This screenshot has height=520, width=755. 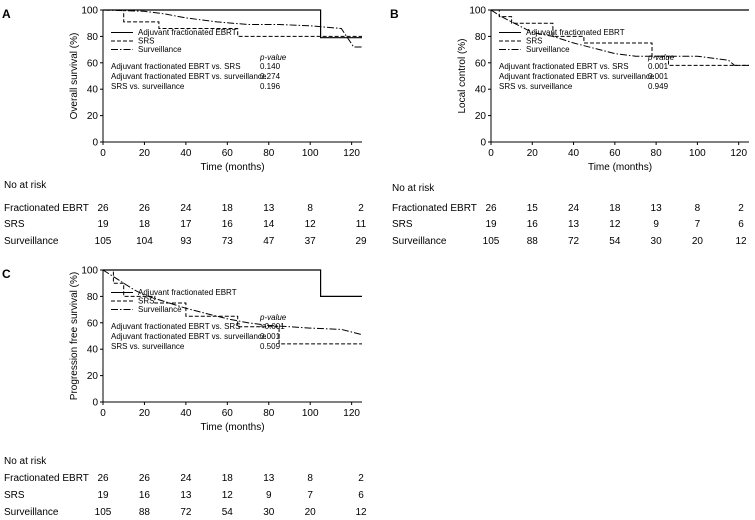 What do you see at coordinates (658, 86) in the screenshot?
I see `p-value: 0.949` at bounding box center [658, 86].